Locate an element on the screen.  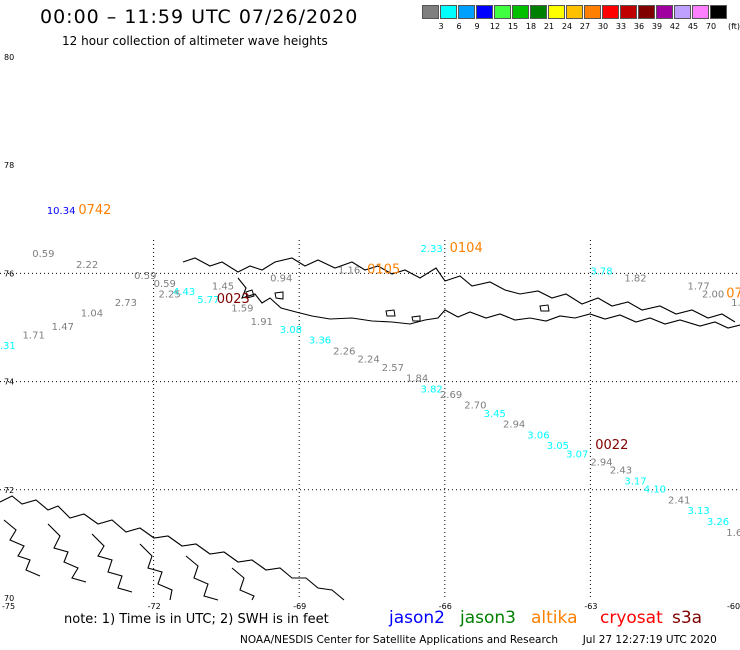
wave-height-value: 3.45 is located at coordinates (495, 414).